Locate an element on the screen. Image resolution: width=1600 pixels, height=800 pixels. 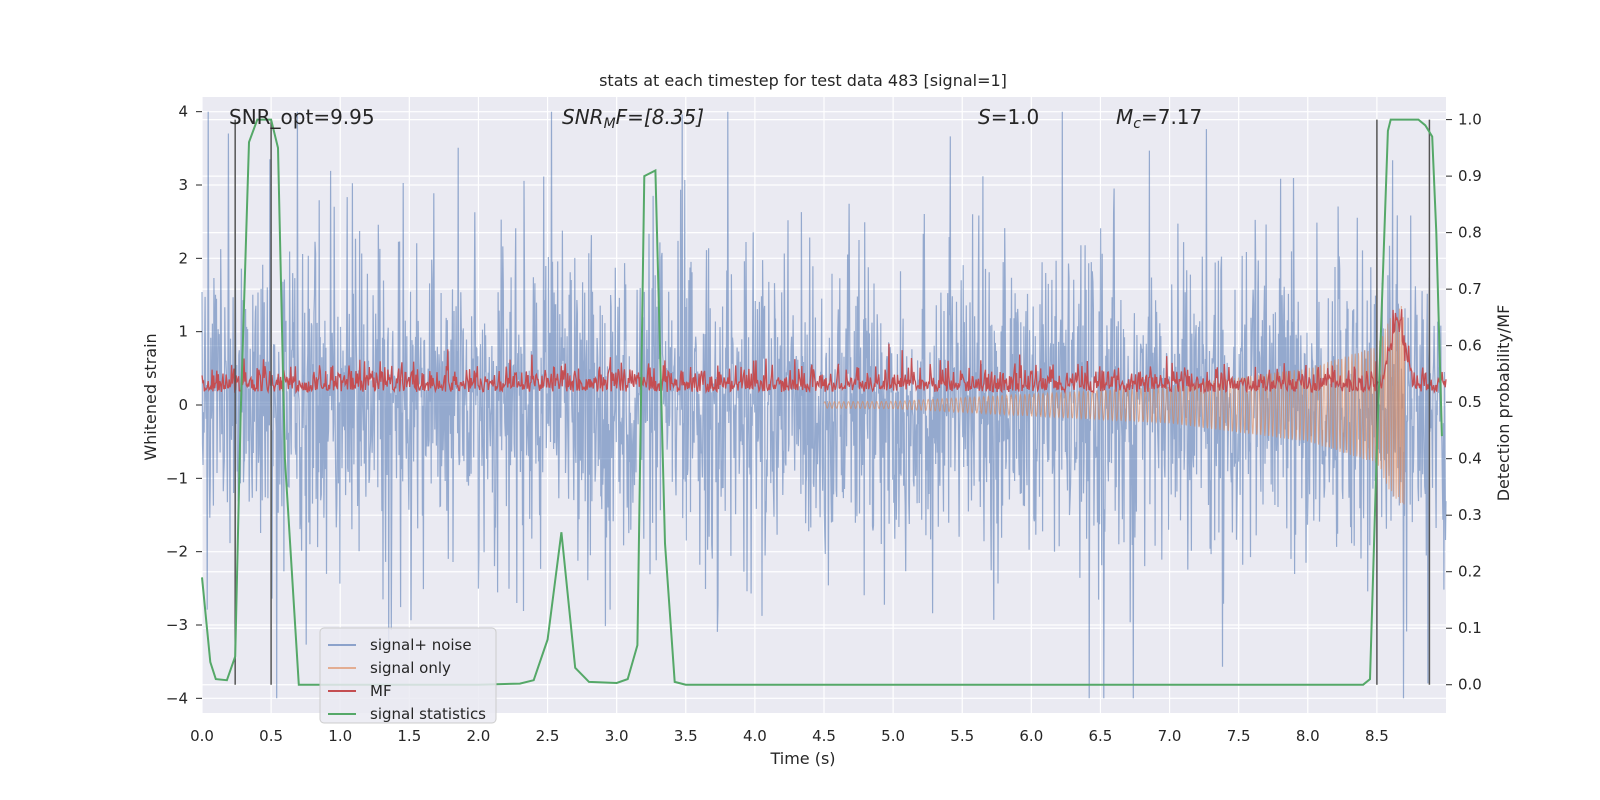
y-tick-label: −1 is located at coordinates (177, 478).